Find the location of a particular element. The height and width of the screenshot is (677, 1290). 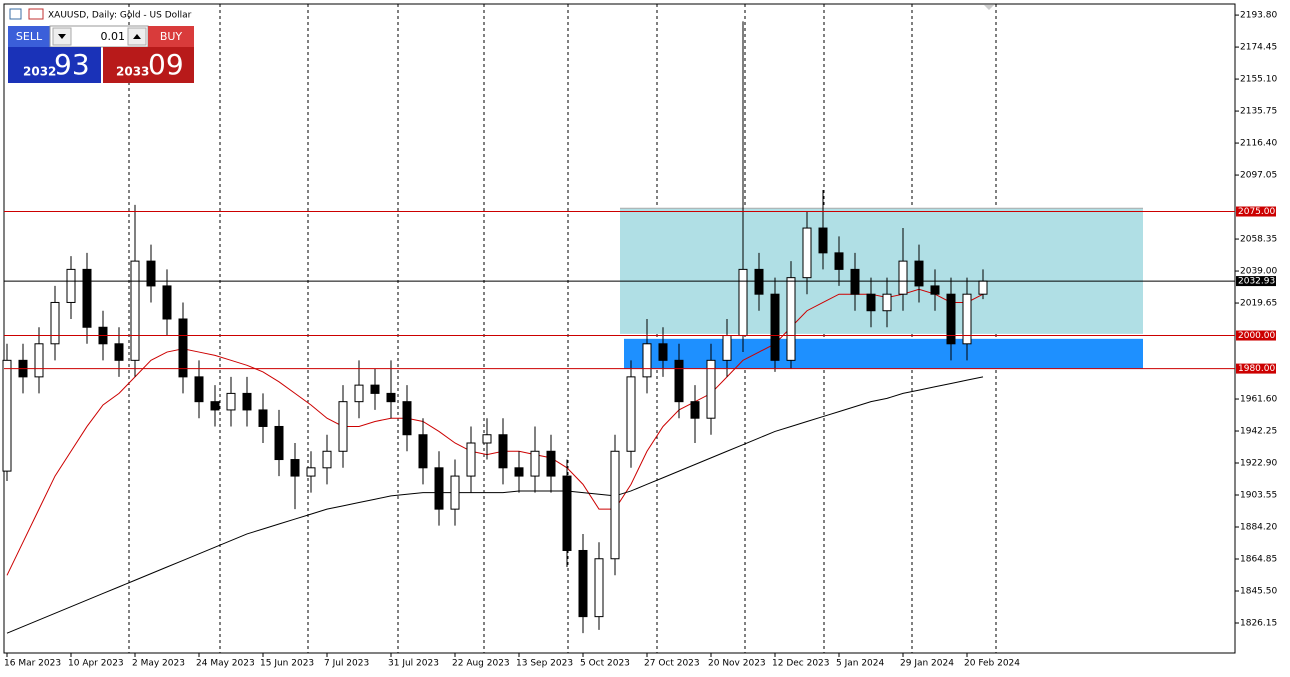

x-tick-label: 29 Jan 2024 is located at coordinates (927, 664).